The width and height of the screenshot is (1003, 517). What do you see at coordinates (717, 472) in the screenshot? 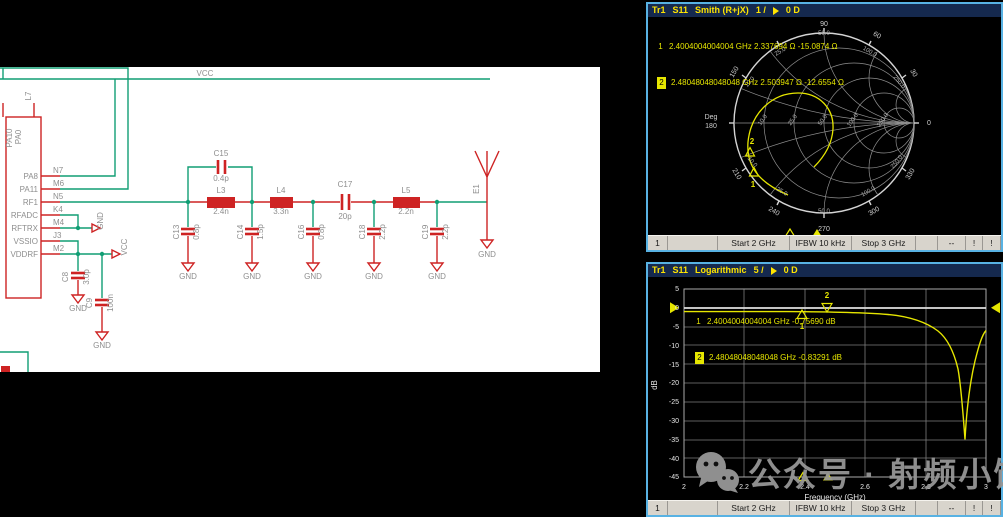
I see `wechat-icon` at bounding box center [717, 472].